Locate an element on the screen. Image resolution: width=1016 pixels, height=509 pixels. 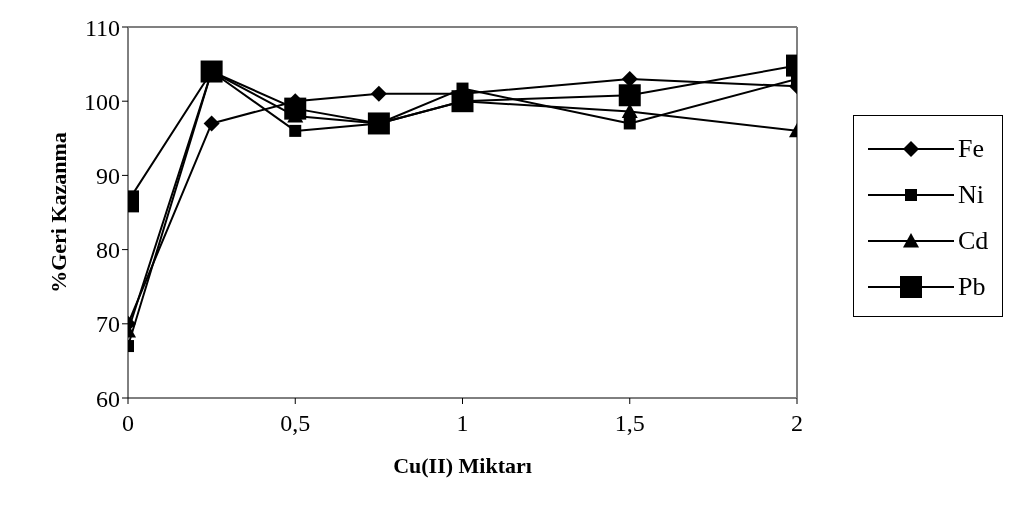
legend-label: Ni is located at coordinates (971, 195).